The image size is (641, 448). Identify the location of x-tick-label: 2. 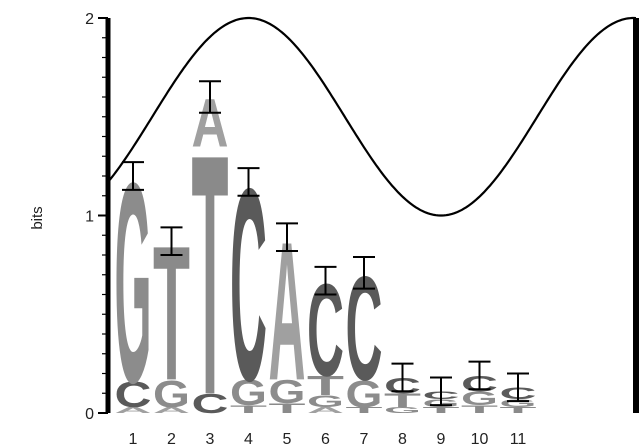
(171, 439).